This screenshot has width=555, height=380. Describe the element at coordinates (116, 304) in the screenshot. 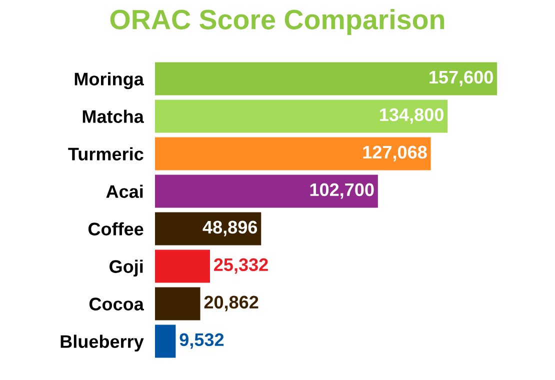

I see `y-tick-label: Cocoa` at that location.